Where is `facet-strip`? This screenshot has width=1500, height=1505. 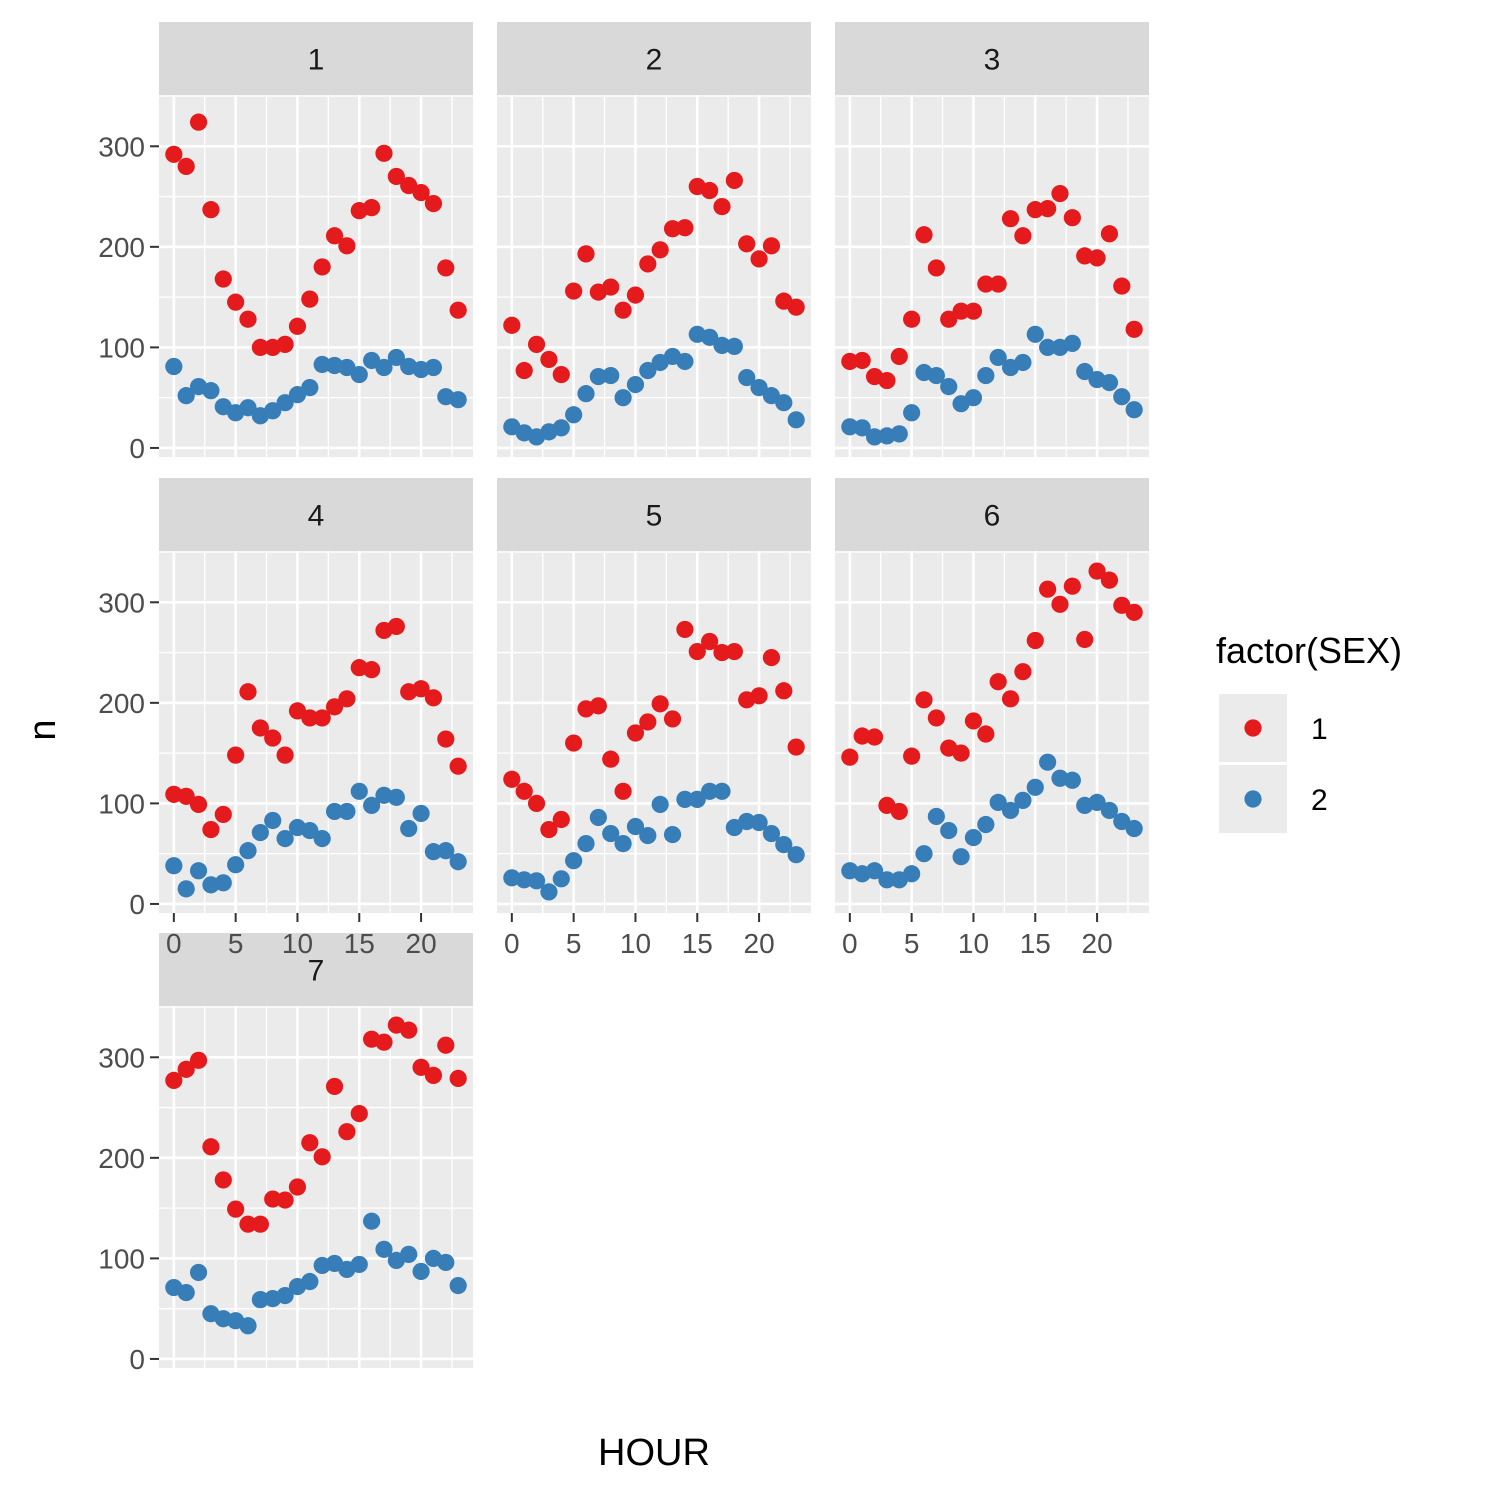
facet-strip is located at coordinates (316, 58).